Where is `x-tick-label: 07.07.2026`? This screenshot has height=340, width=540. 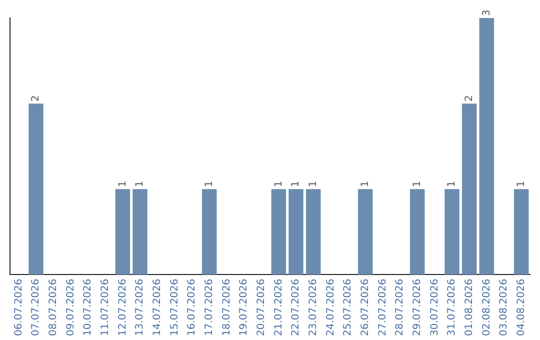 x-tick-label: 07.07.2026 is located at coordinates (36, 307).